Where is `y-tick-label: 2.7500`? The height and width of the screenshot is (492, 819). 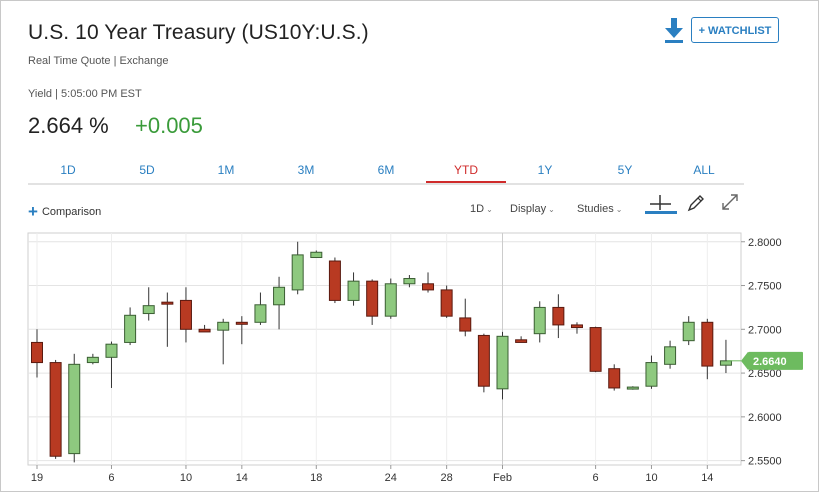
y-tick-label: 2.7500 is located at coordinates (765, 287).